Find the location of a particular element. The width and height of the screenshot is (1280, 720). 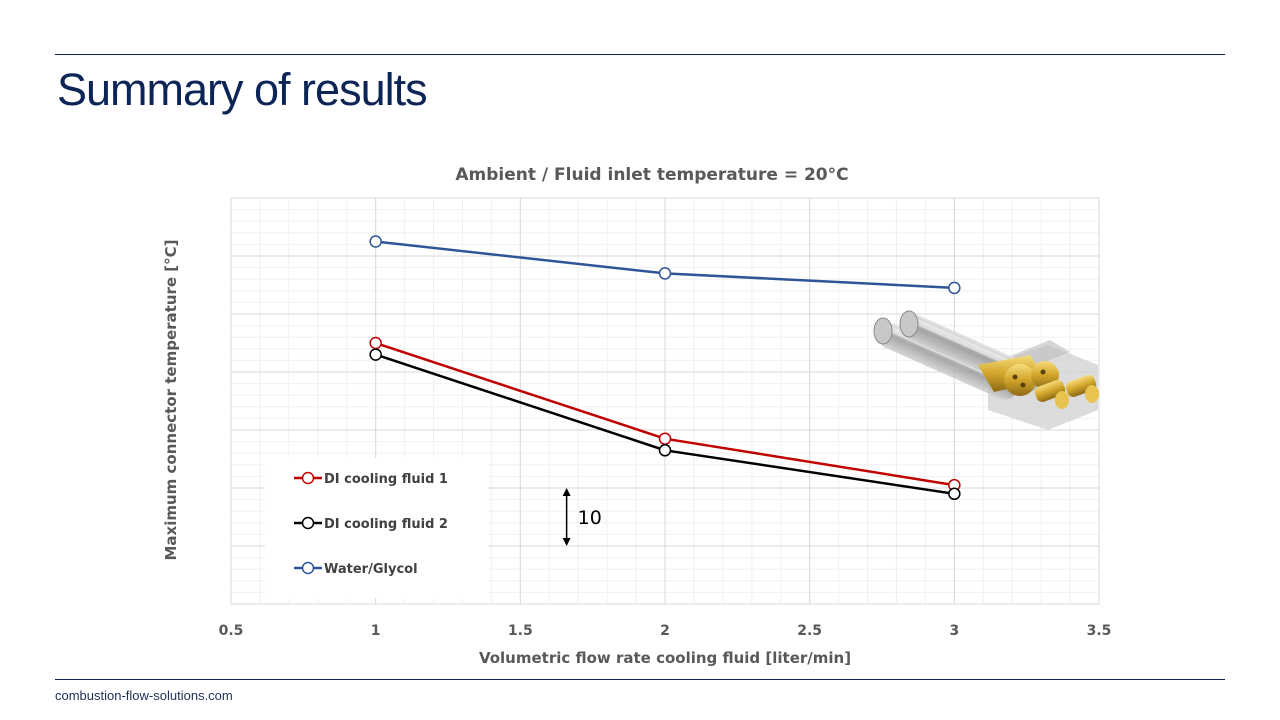

scale-arrowhead-up is located at coordinates (566, 492).